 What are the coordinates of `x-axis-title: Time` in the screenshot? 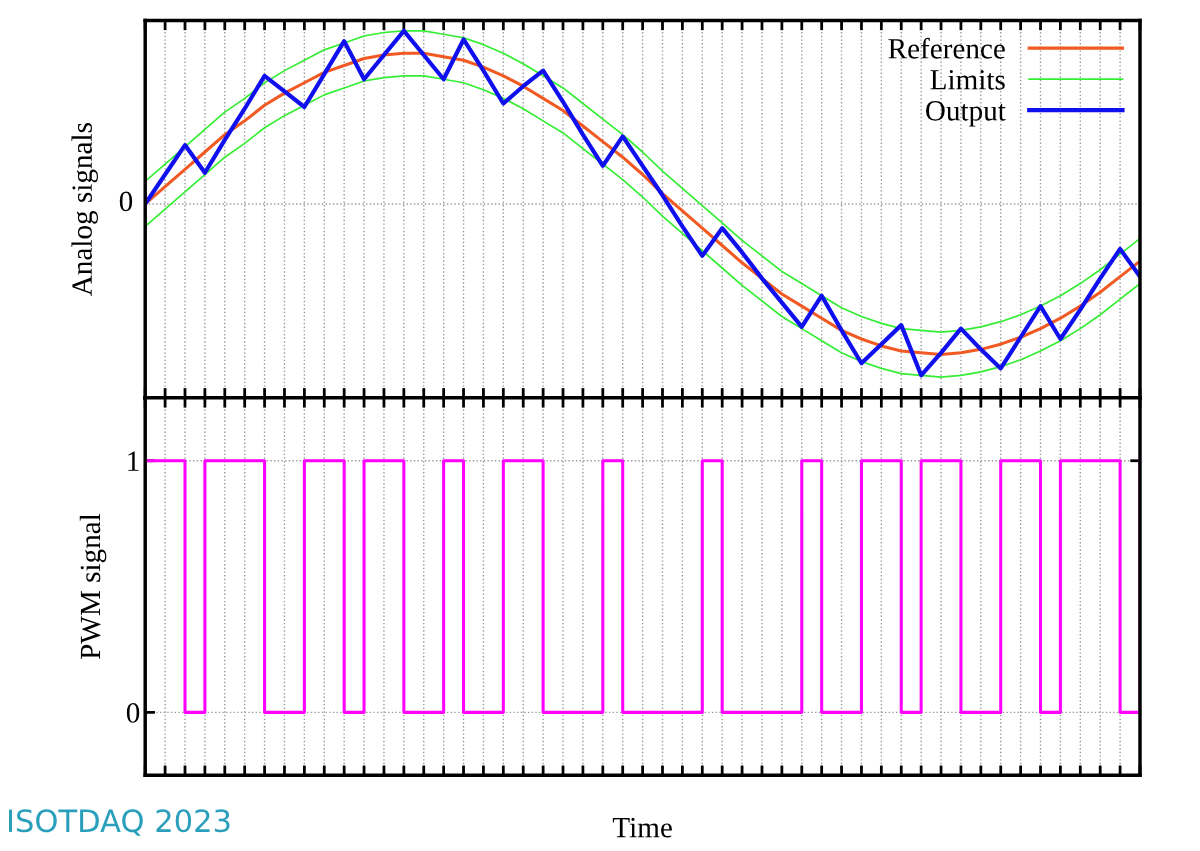 It's located at (642, 827).